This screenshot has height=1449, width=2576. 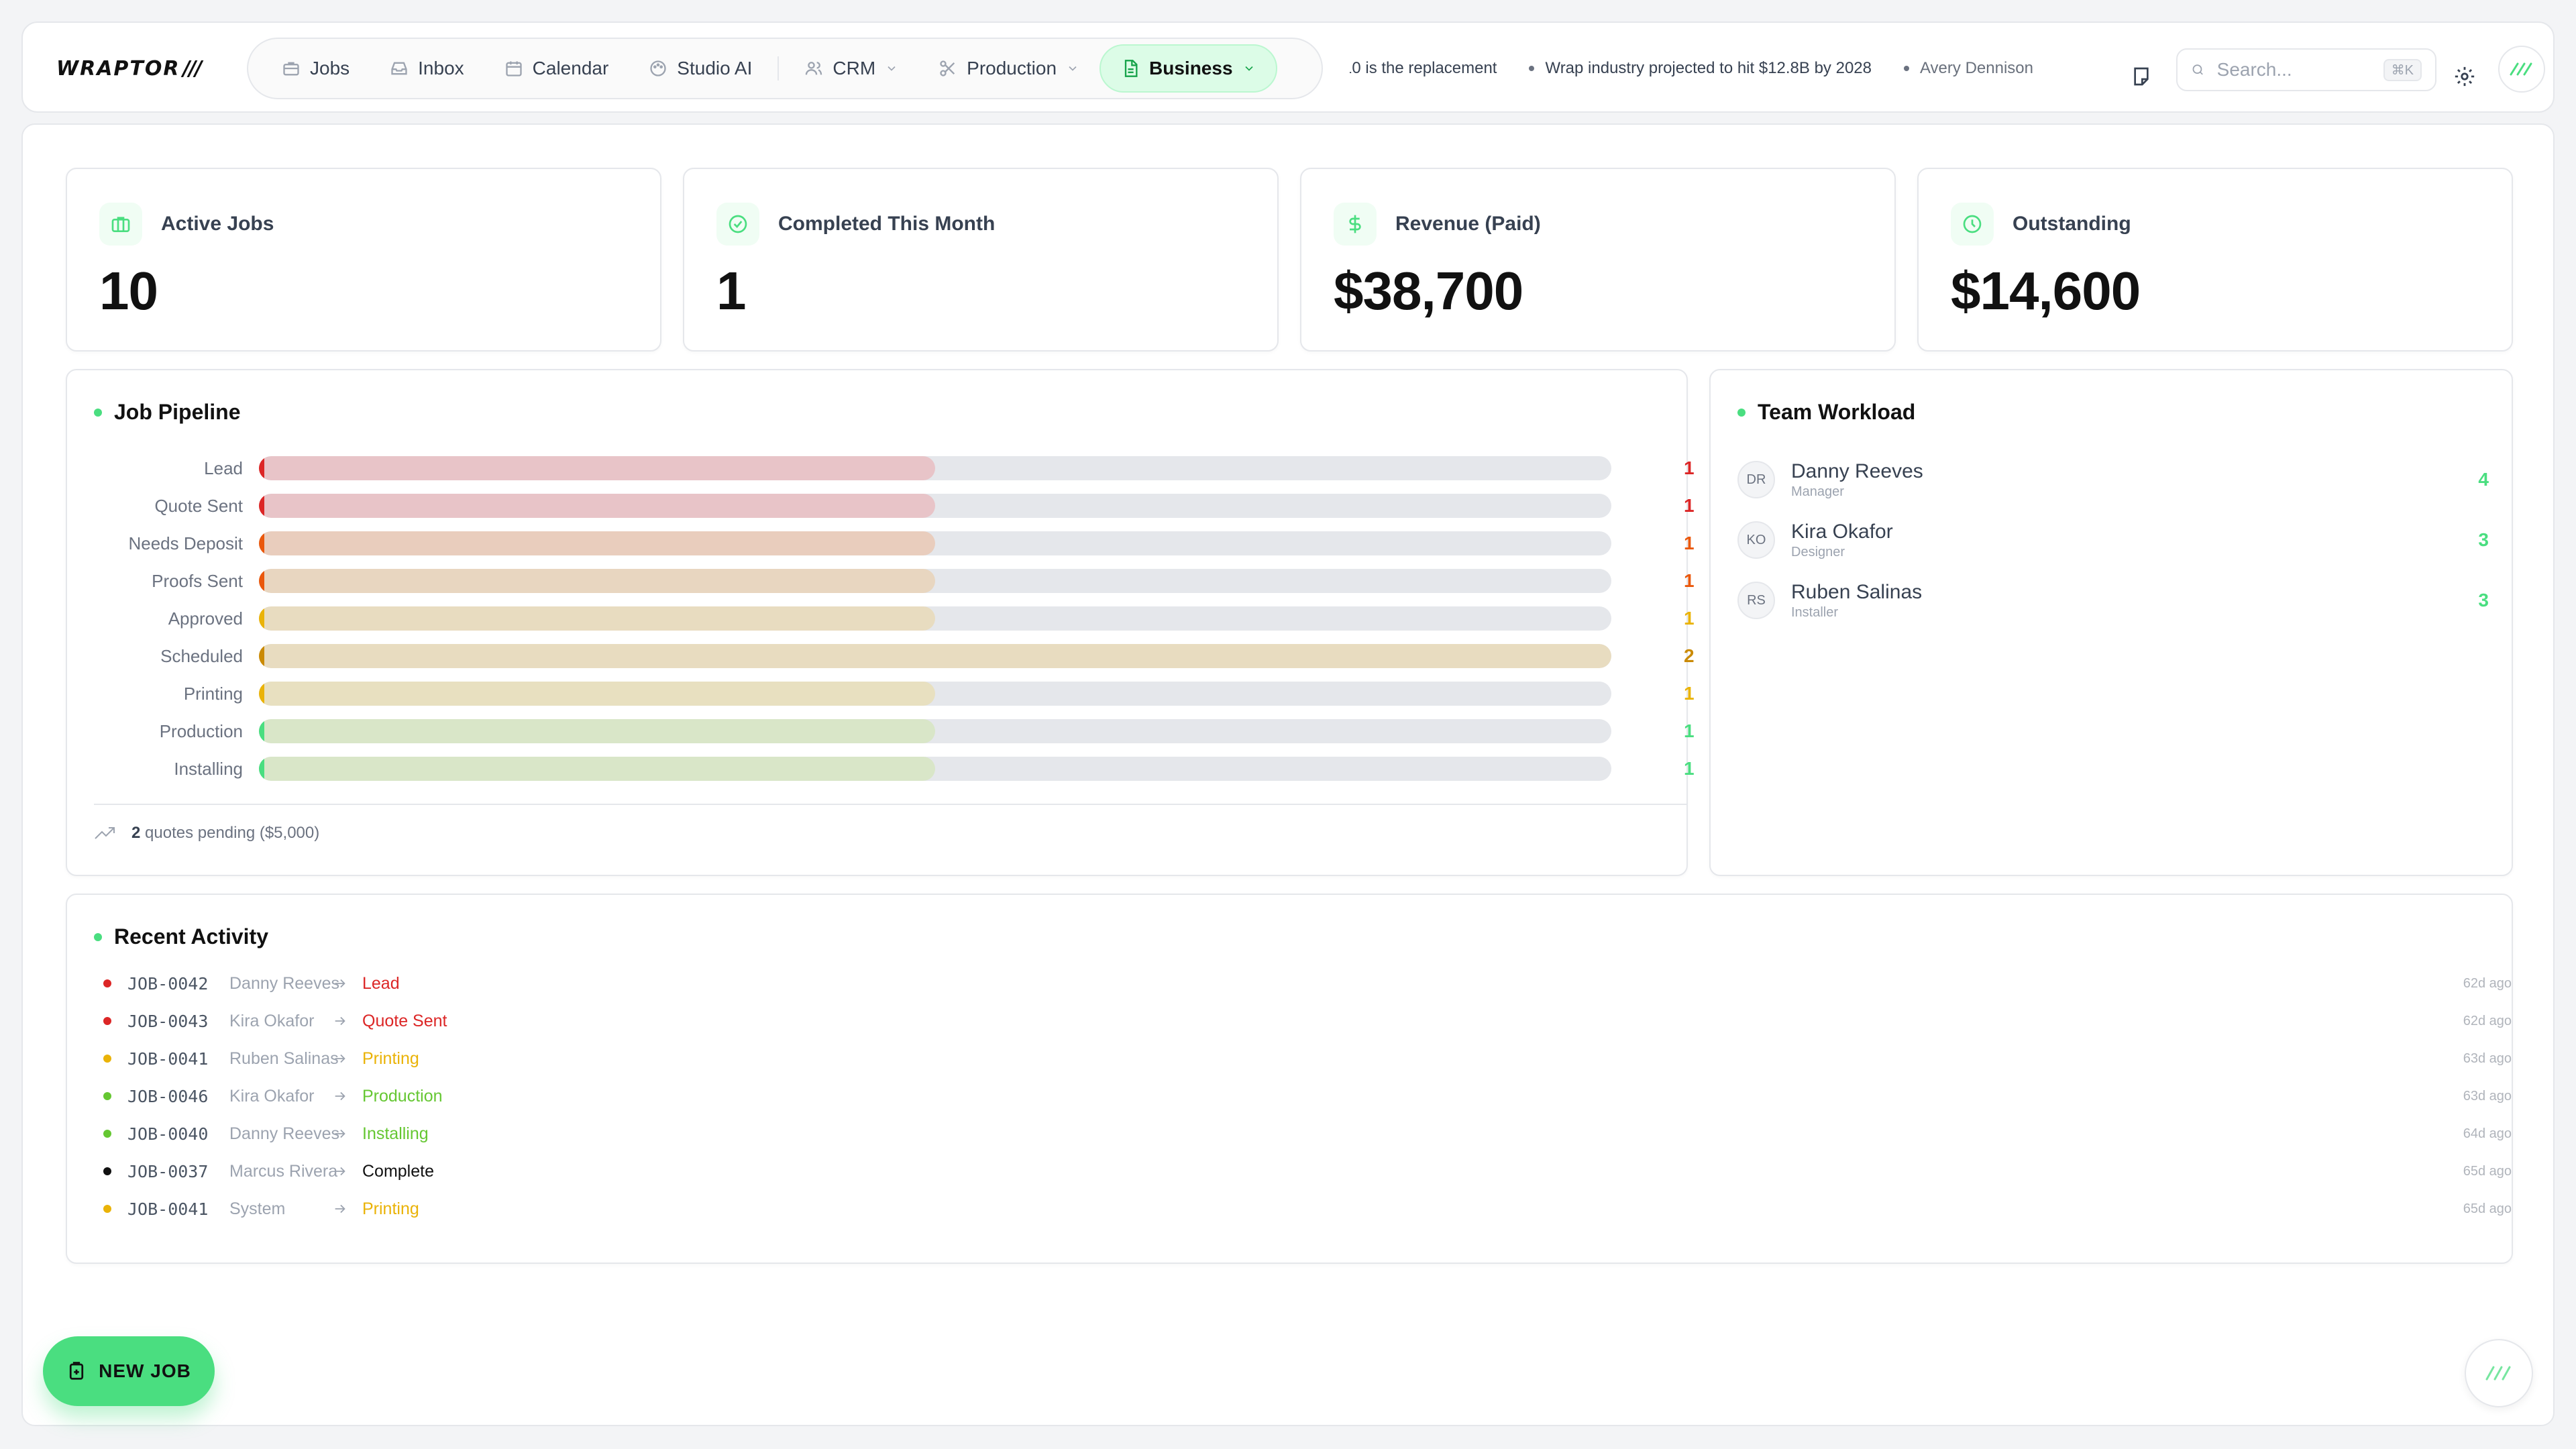 What do you see at coordinates (1428, 291) in the screenshot?
I see `stat-value: $38,700` at bounding box center [1428, 291].